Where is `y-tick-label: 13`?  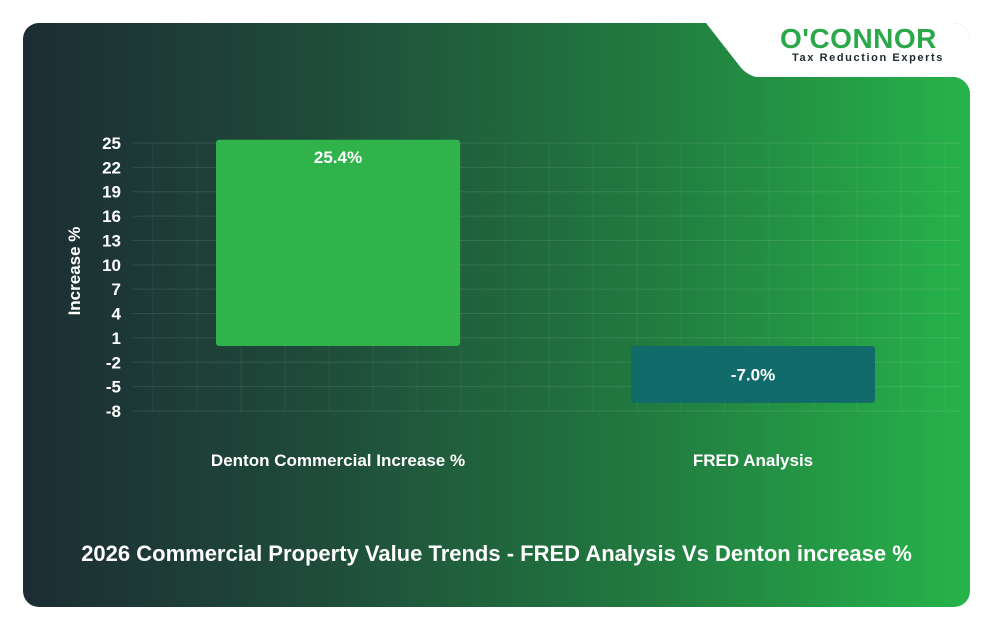 y-tick-label: 13 is located at coordinates (111, 240).